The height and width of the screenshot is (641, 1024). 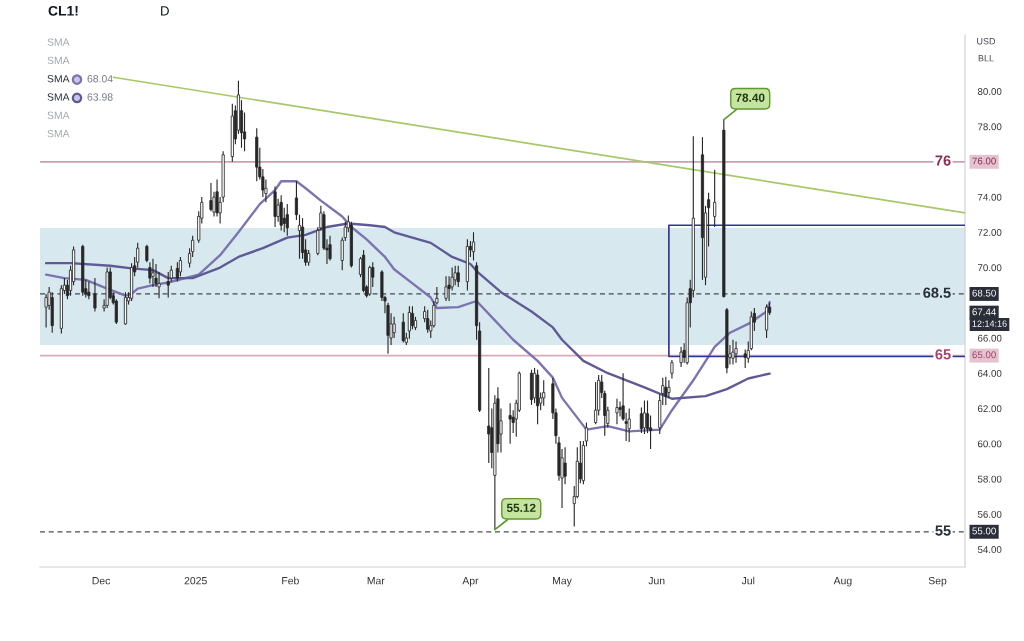 I want to click on annotation: 63.98, so click(x=100, y=97).